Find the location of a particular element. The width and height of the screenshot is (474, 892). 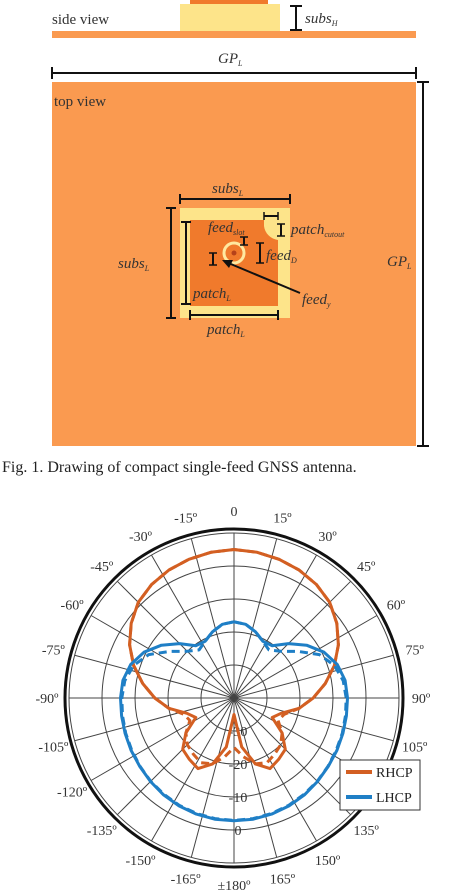

feed-pin is located at coordinates (234, 253).